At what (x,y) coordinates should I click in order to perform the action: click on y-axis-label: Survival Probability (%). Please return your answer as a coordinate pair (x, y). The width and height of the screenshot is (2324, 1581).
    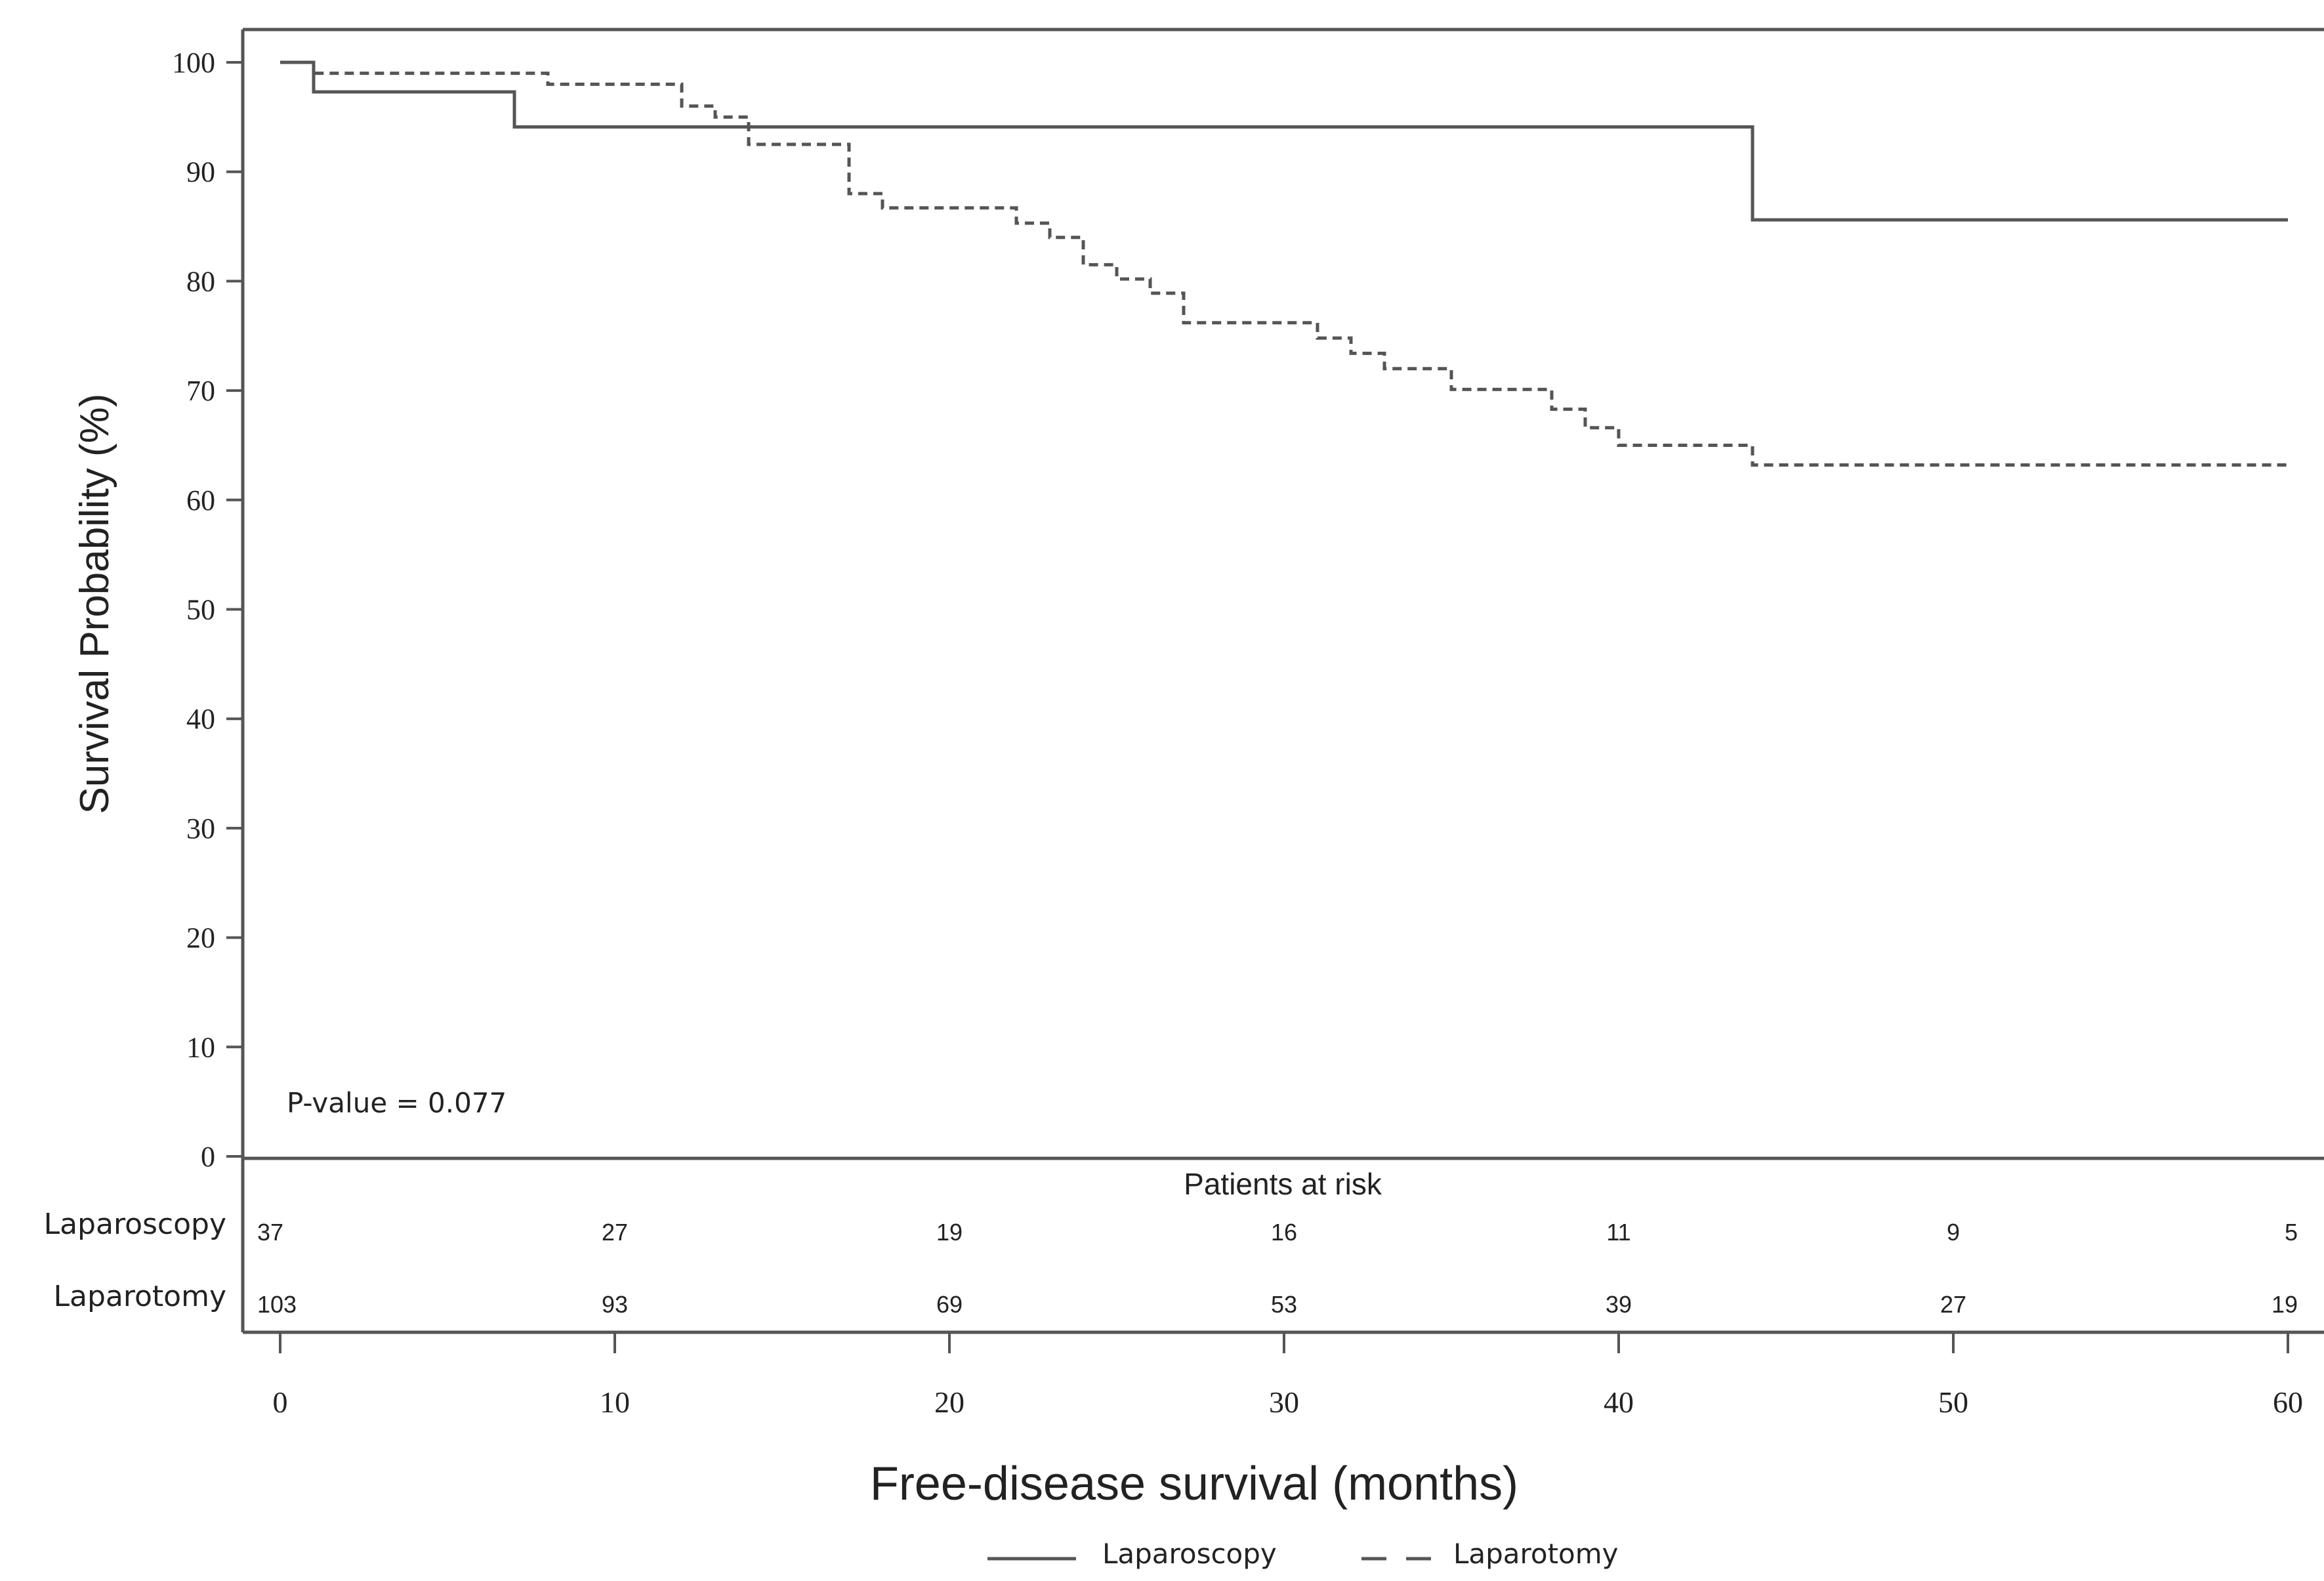
    Looking at the image, I should click on (94, 604).